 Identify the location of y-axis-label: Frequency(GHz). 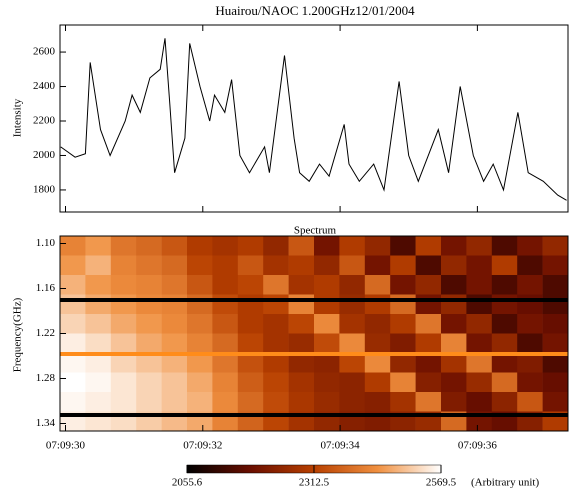
(18, 334).